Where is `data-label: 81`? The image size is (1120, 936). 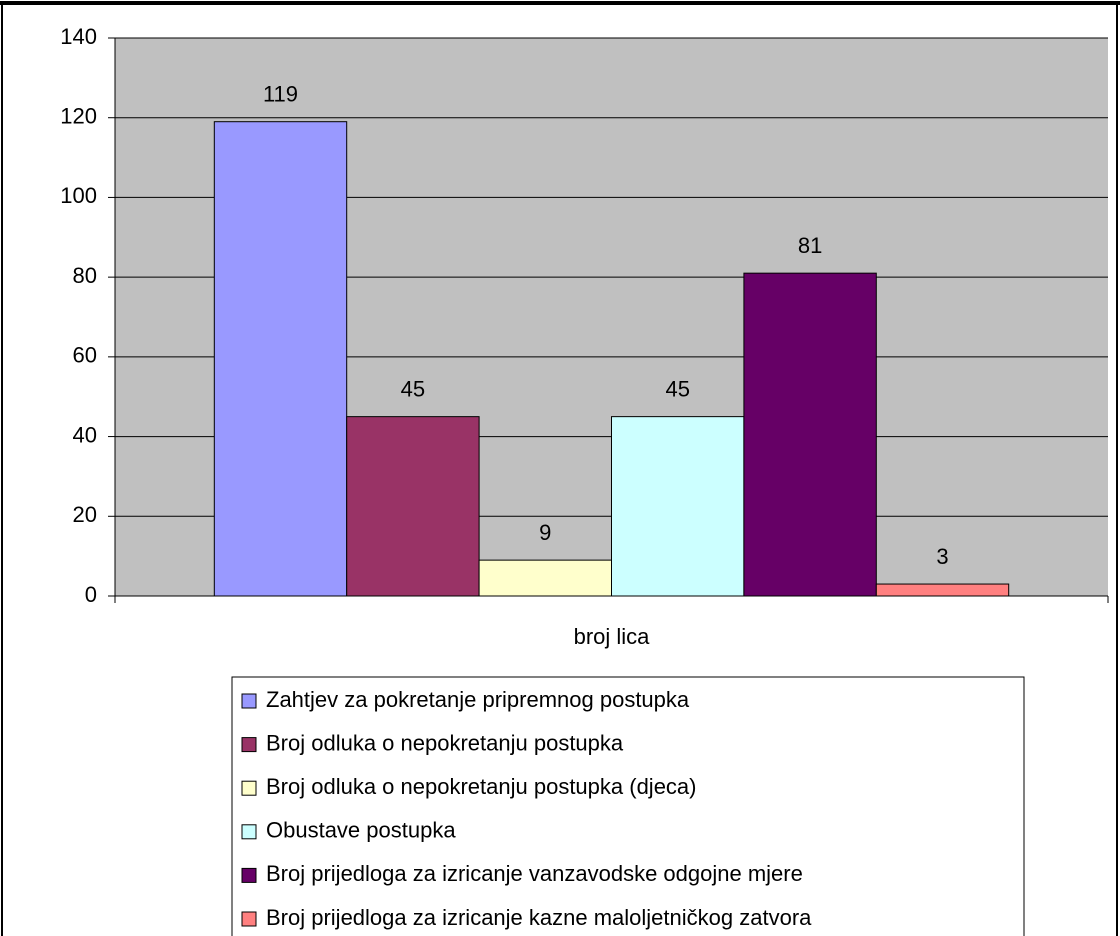 data-label: 81 is located at coordinates (810, 245).